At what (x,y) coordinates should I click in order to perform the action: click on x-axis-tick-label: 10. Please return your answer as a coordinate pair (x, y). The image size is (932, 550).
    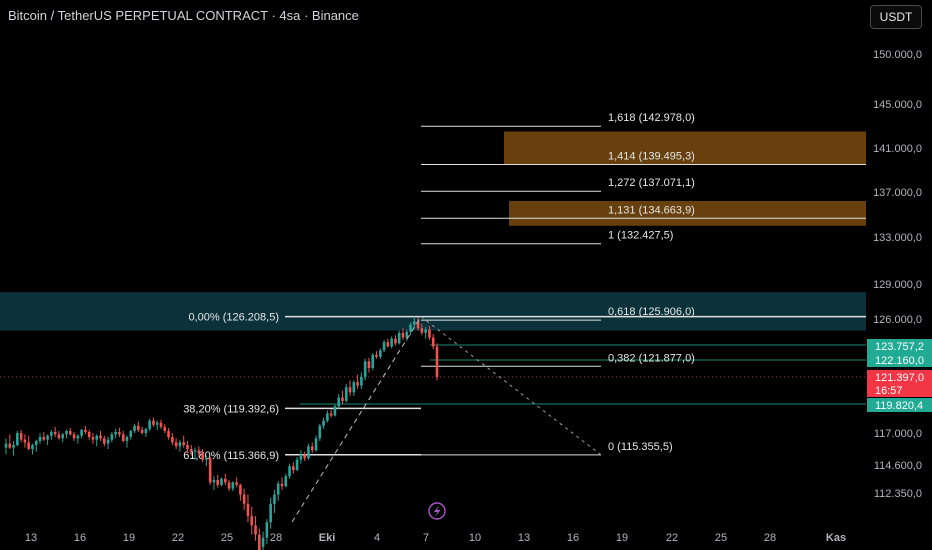
    Looking at the image, I should click on (475, 538).